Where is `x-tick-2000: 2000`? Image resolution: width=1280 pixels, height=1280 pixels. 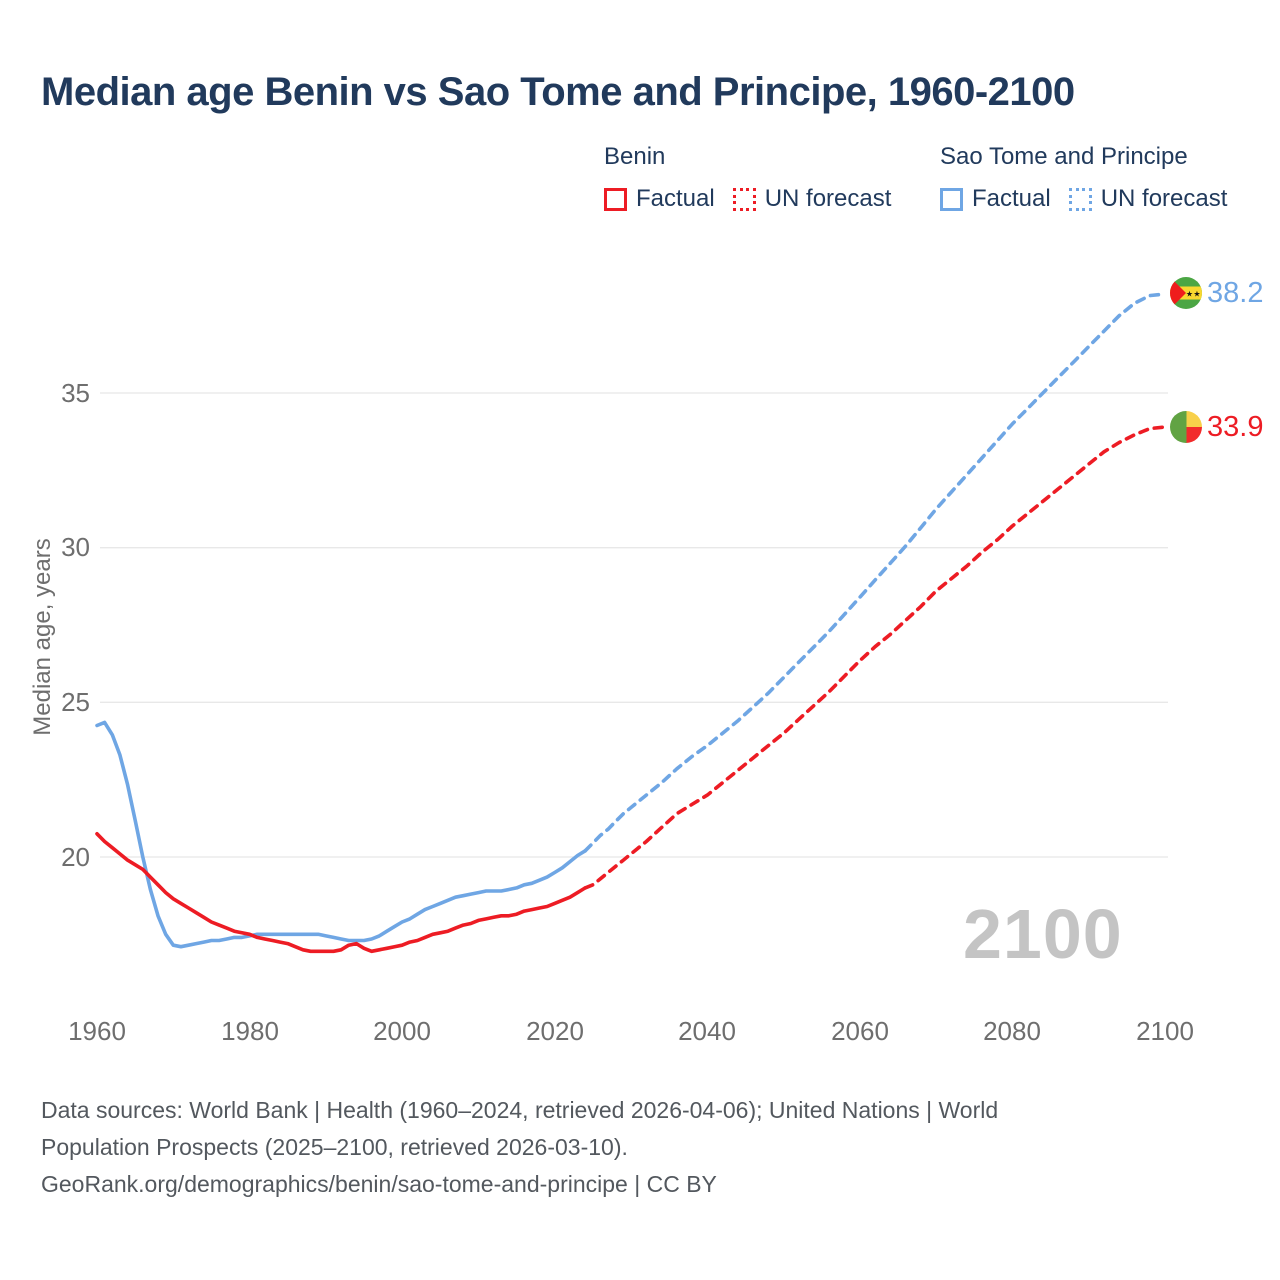 x-tick-2000: 2000 is located at coordinates (402, 1031).